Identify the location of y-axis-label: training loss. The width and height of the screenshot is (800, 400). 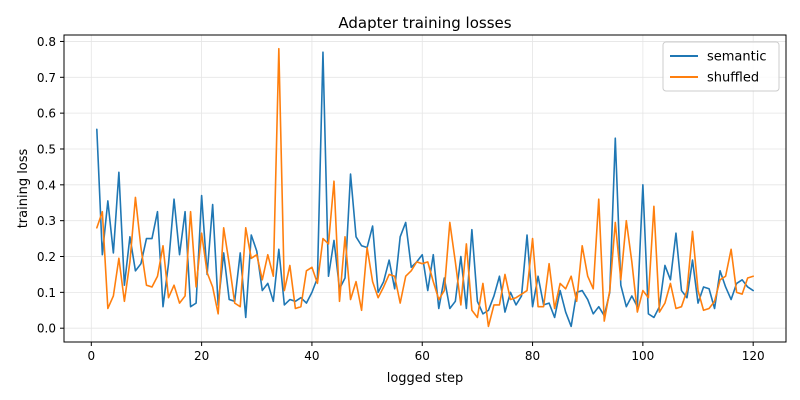
(23, 188).